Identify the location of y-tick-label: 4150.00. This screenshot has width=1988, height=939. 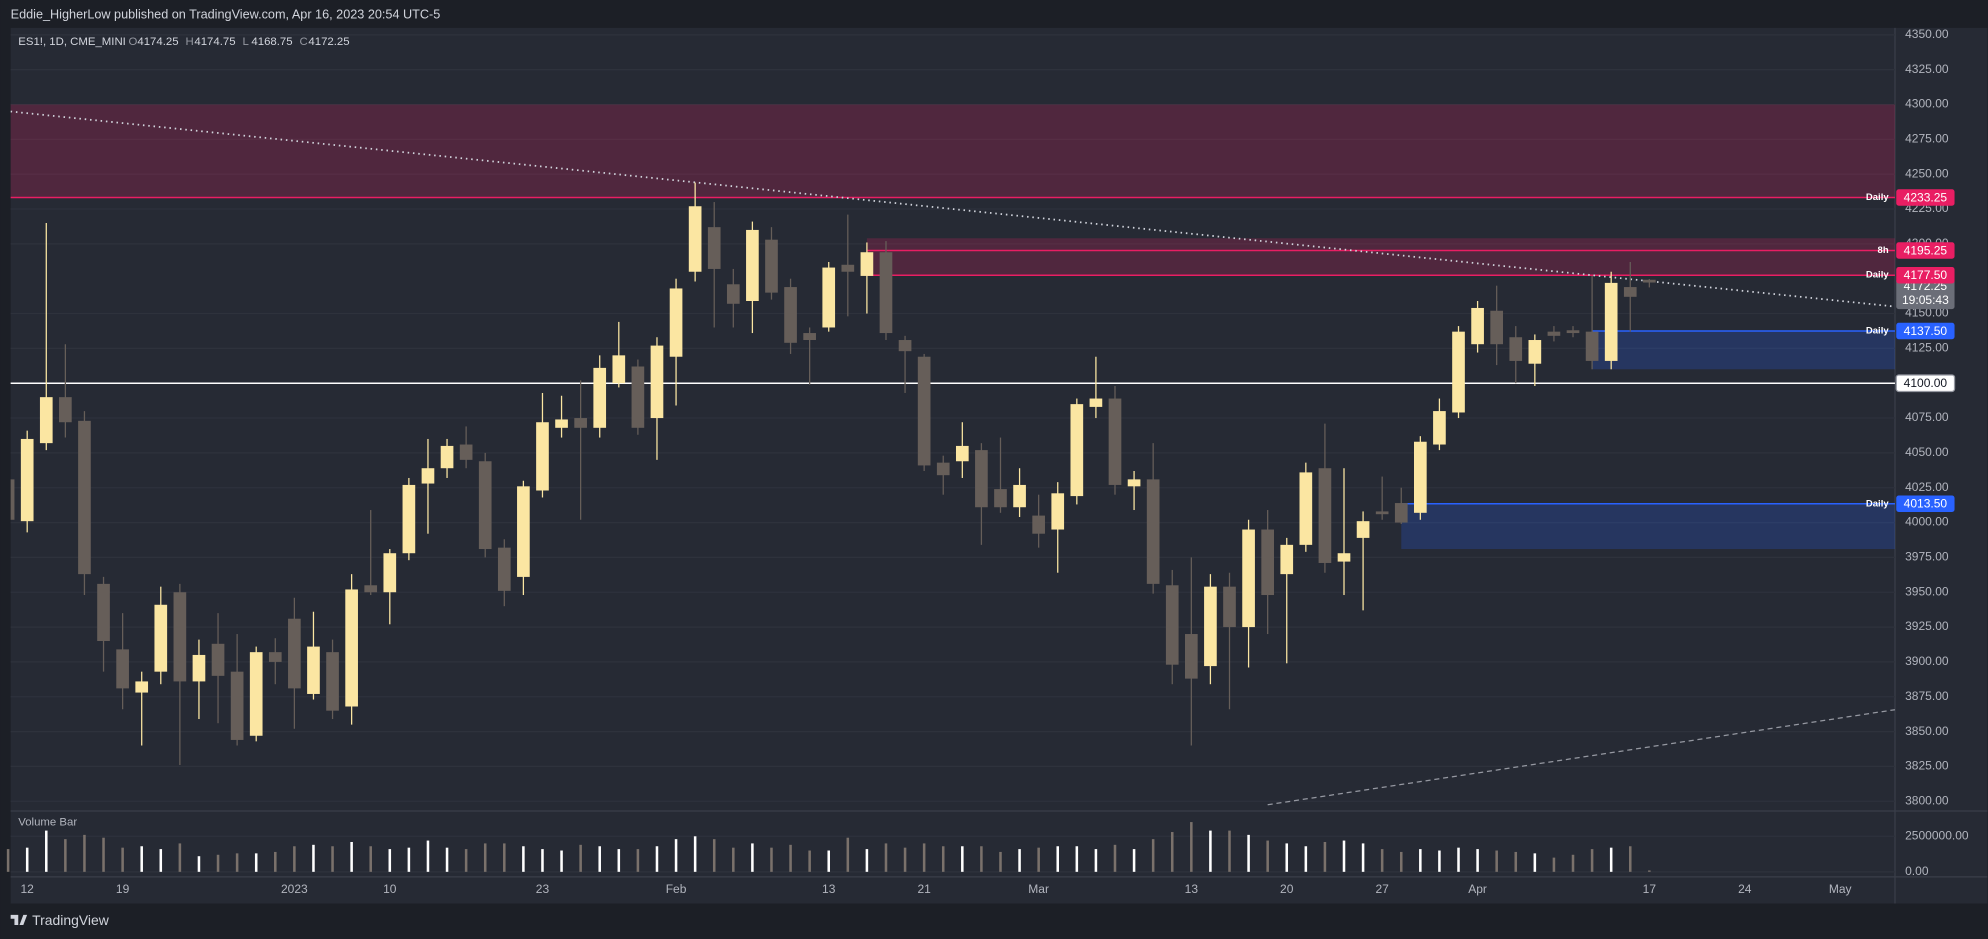
(1927, 313).